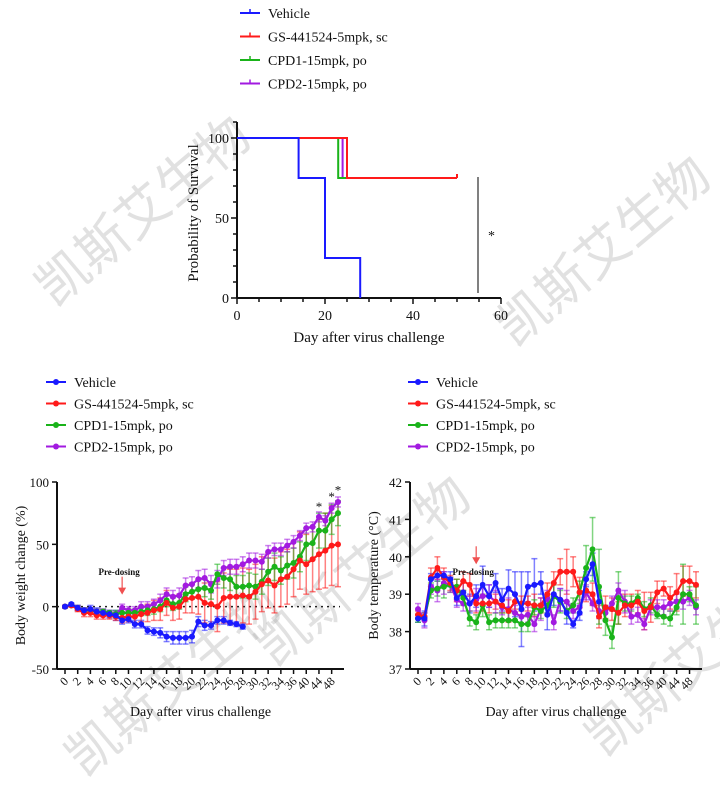 This screenshot has height=790, width=720. I want to click on x-tick-label: 4, so click(89, 681).